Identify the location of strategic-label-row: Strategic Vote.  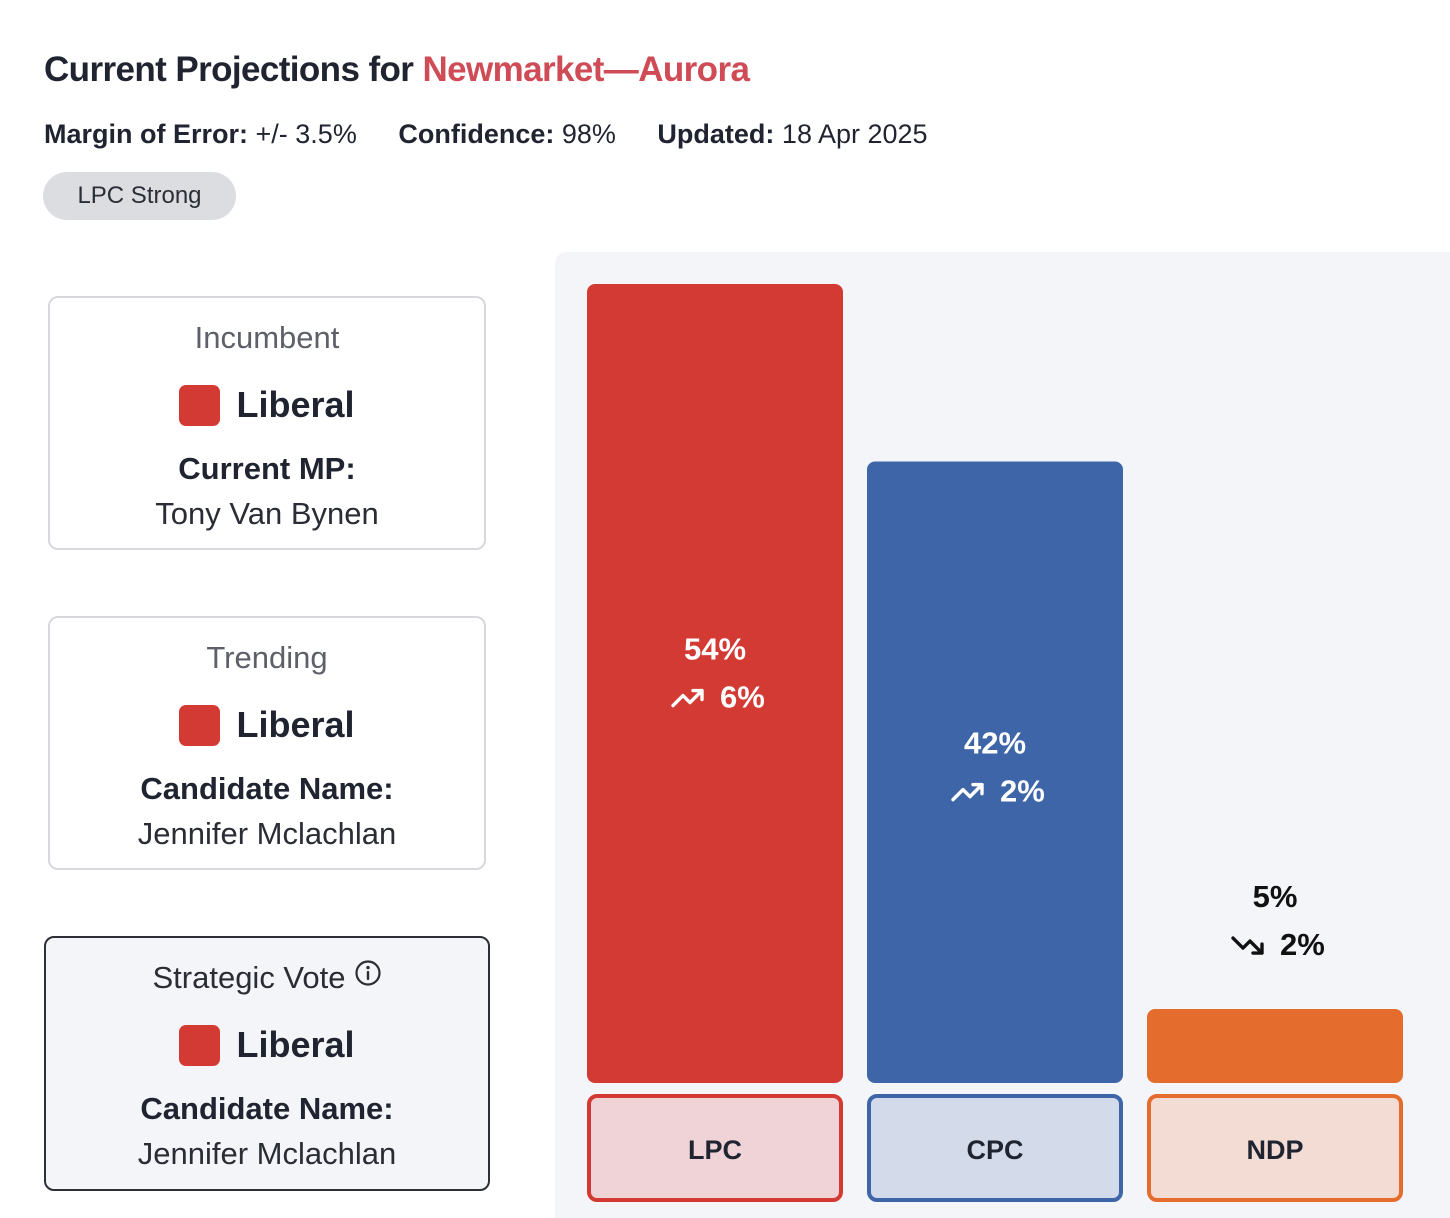
(267, 978).